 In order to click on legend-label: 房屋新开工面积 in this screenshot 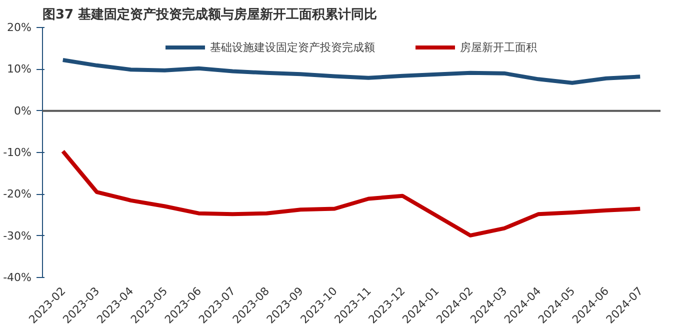, I will do `click(498, 47)`.